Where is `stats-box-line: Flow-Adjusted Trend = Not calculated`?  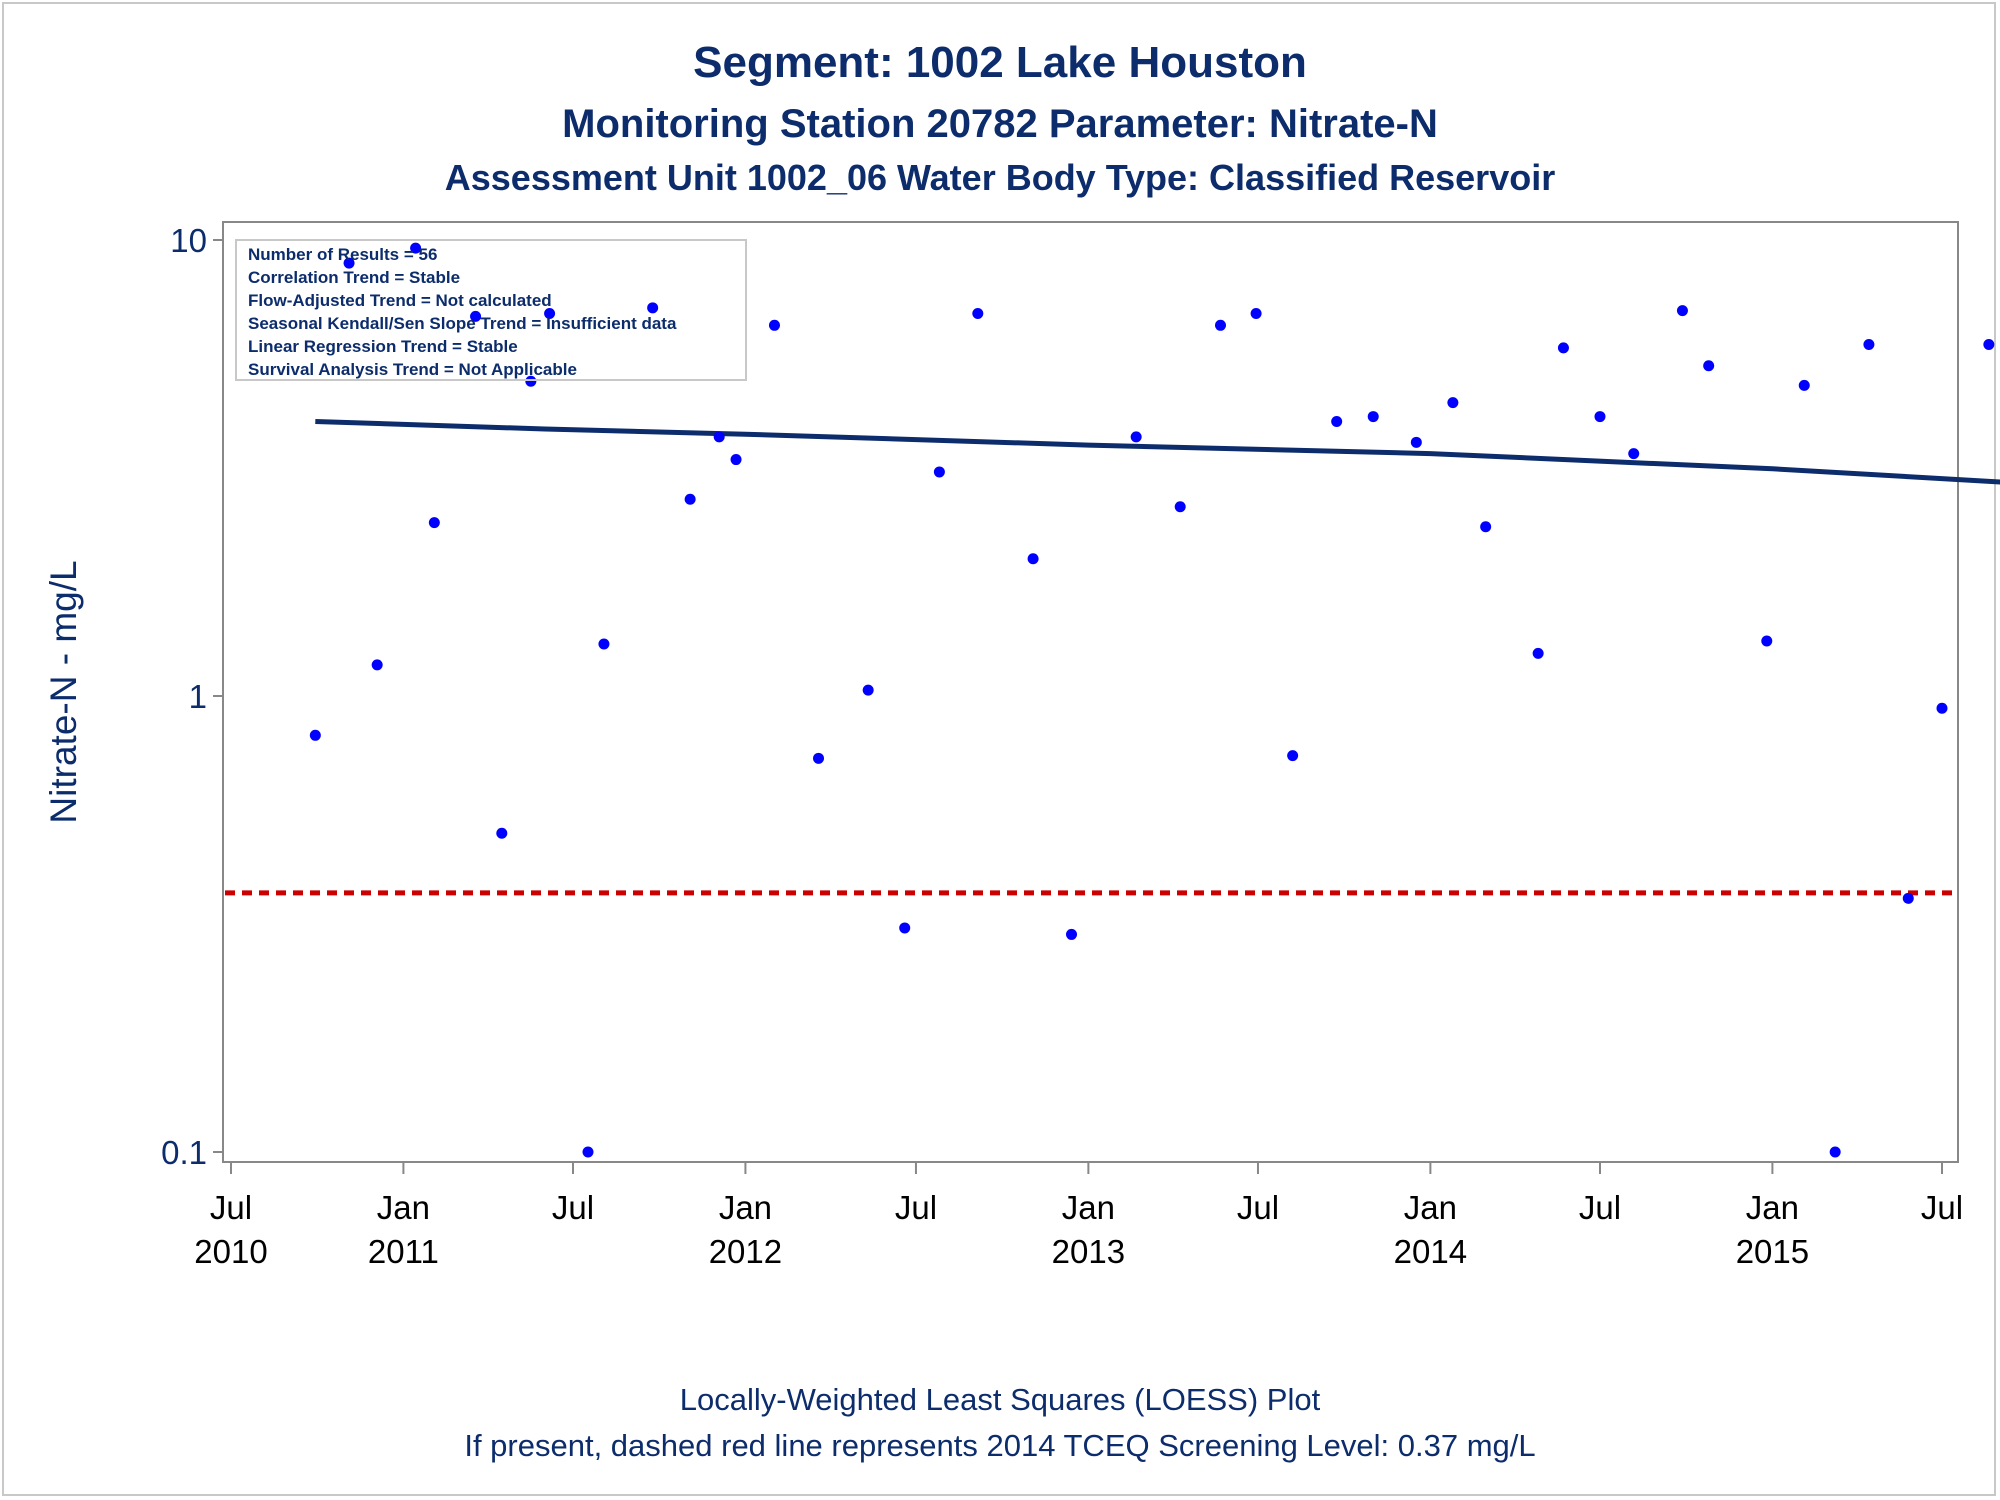 stats-box-line: Flow-Adjusted Trend = Not calculated is located at coordinates (400, 300).